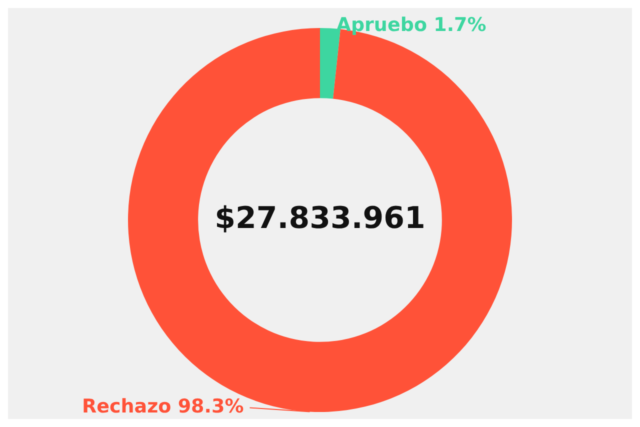  I want to click on slice-label: Apruebo 1.7%, so click(411, 25).